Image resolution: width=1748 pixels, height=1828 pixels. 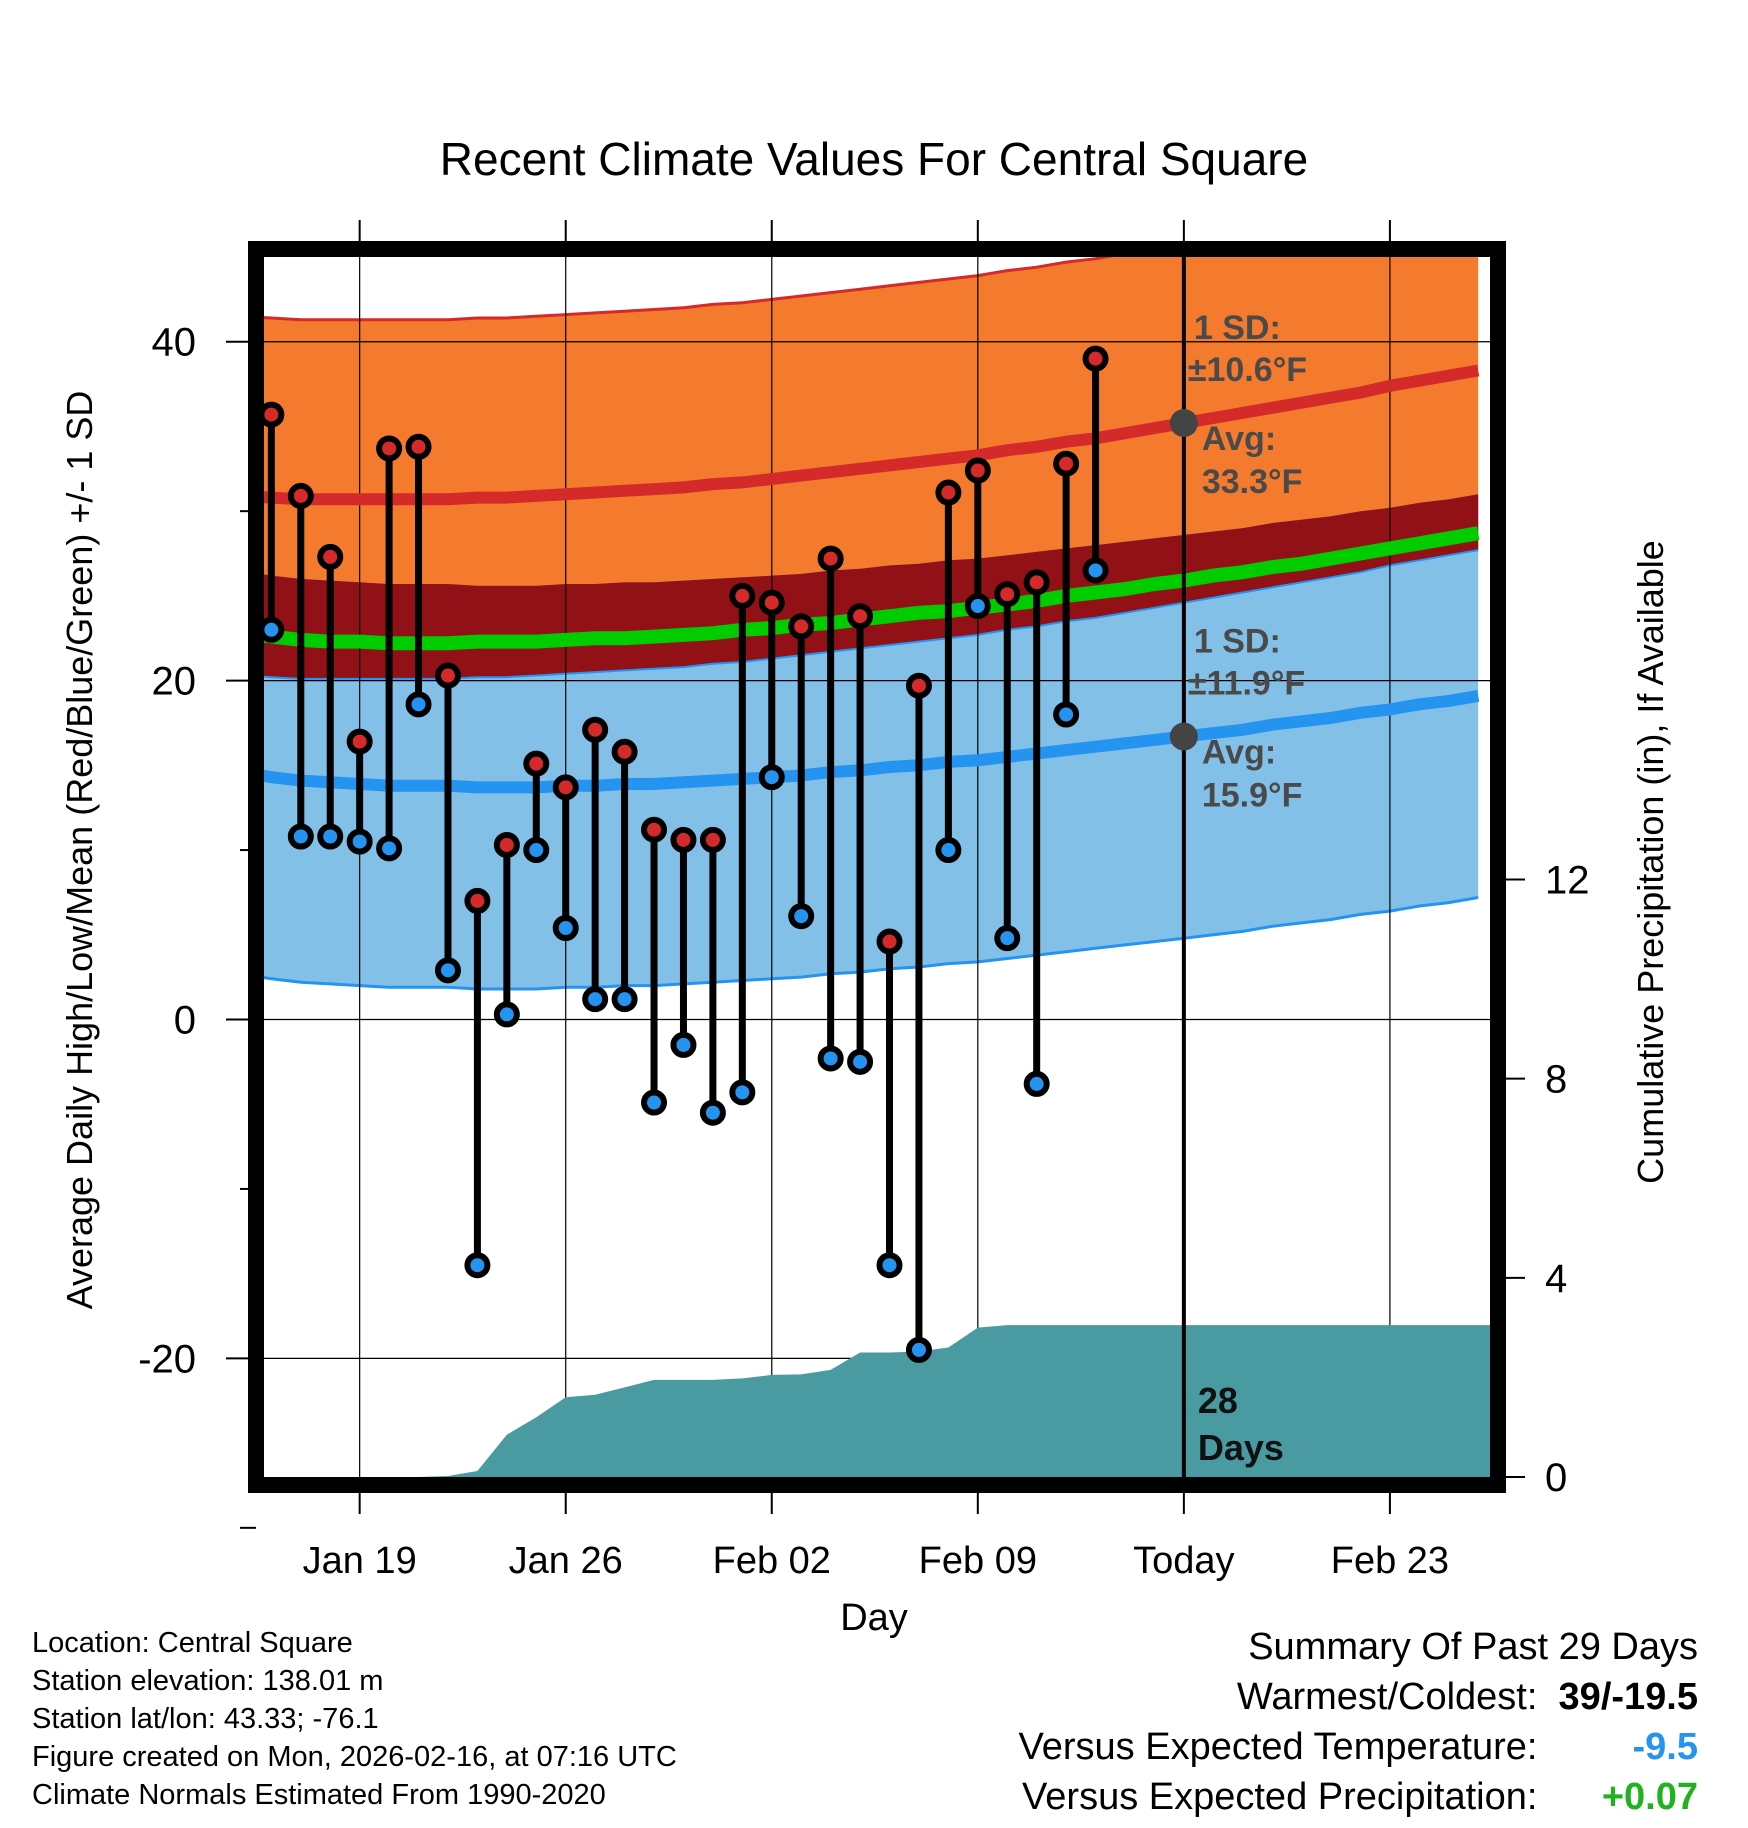 I want to click on latlon-text: Station lat/lon: 43.33; -76.1, so click(x=205, y=1719).